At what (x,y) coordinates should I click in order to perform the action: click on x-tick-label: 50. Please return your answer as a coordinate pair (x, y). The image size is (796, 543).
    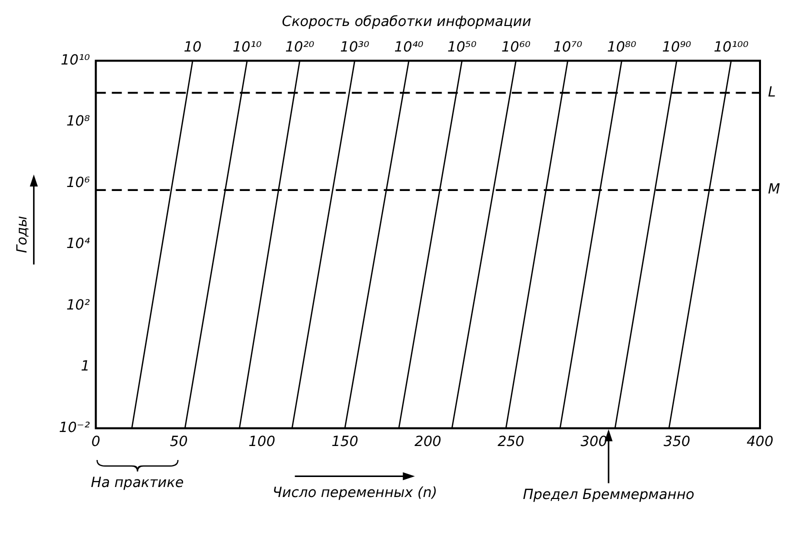
    Looking at the image, I should click on (179, 442).